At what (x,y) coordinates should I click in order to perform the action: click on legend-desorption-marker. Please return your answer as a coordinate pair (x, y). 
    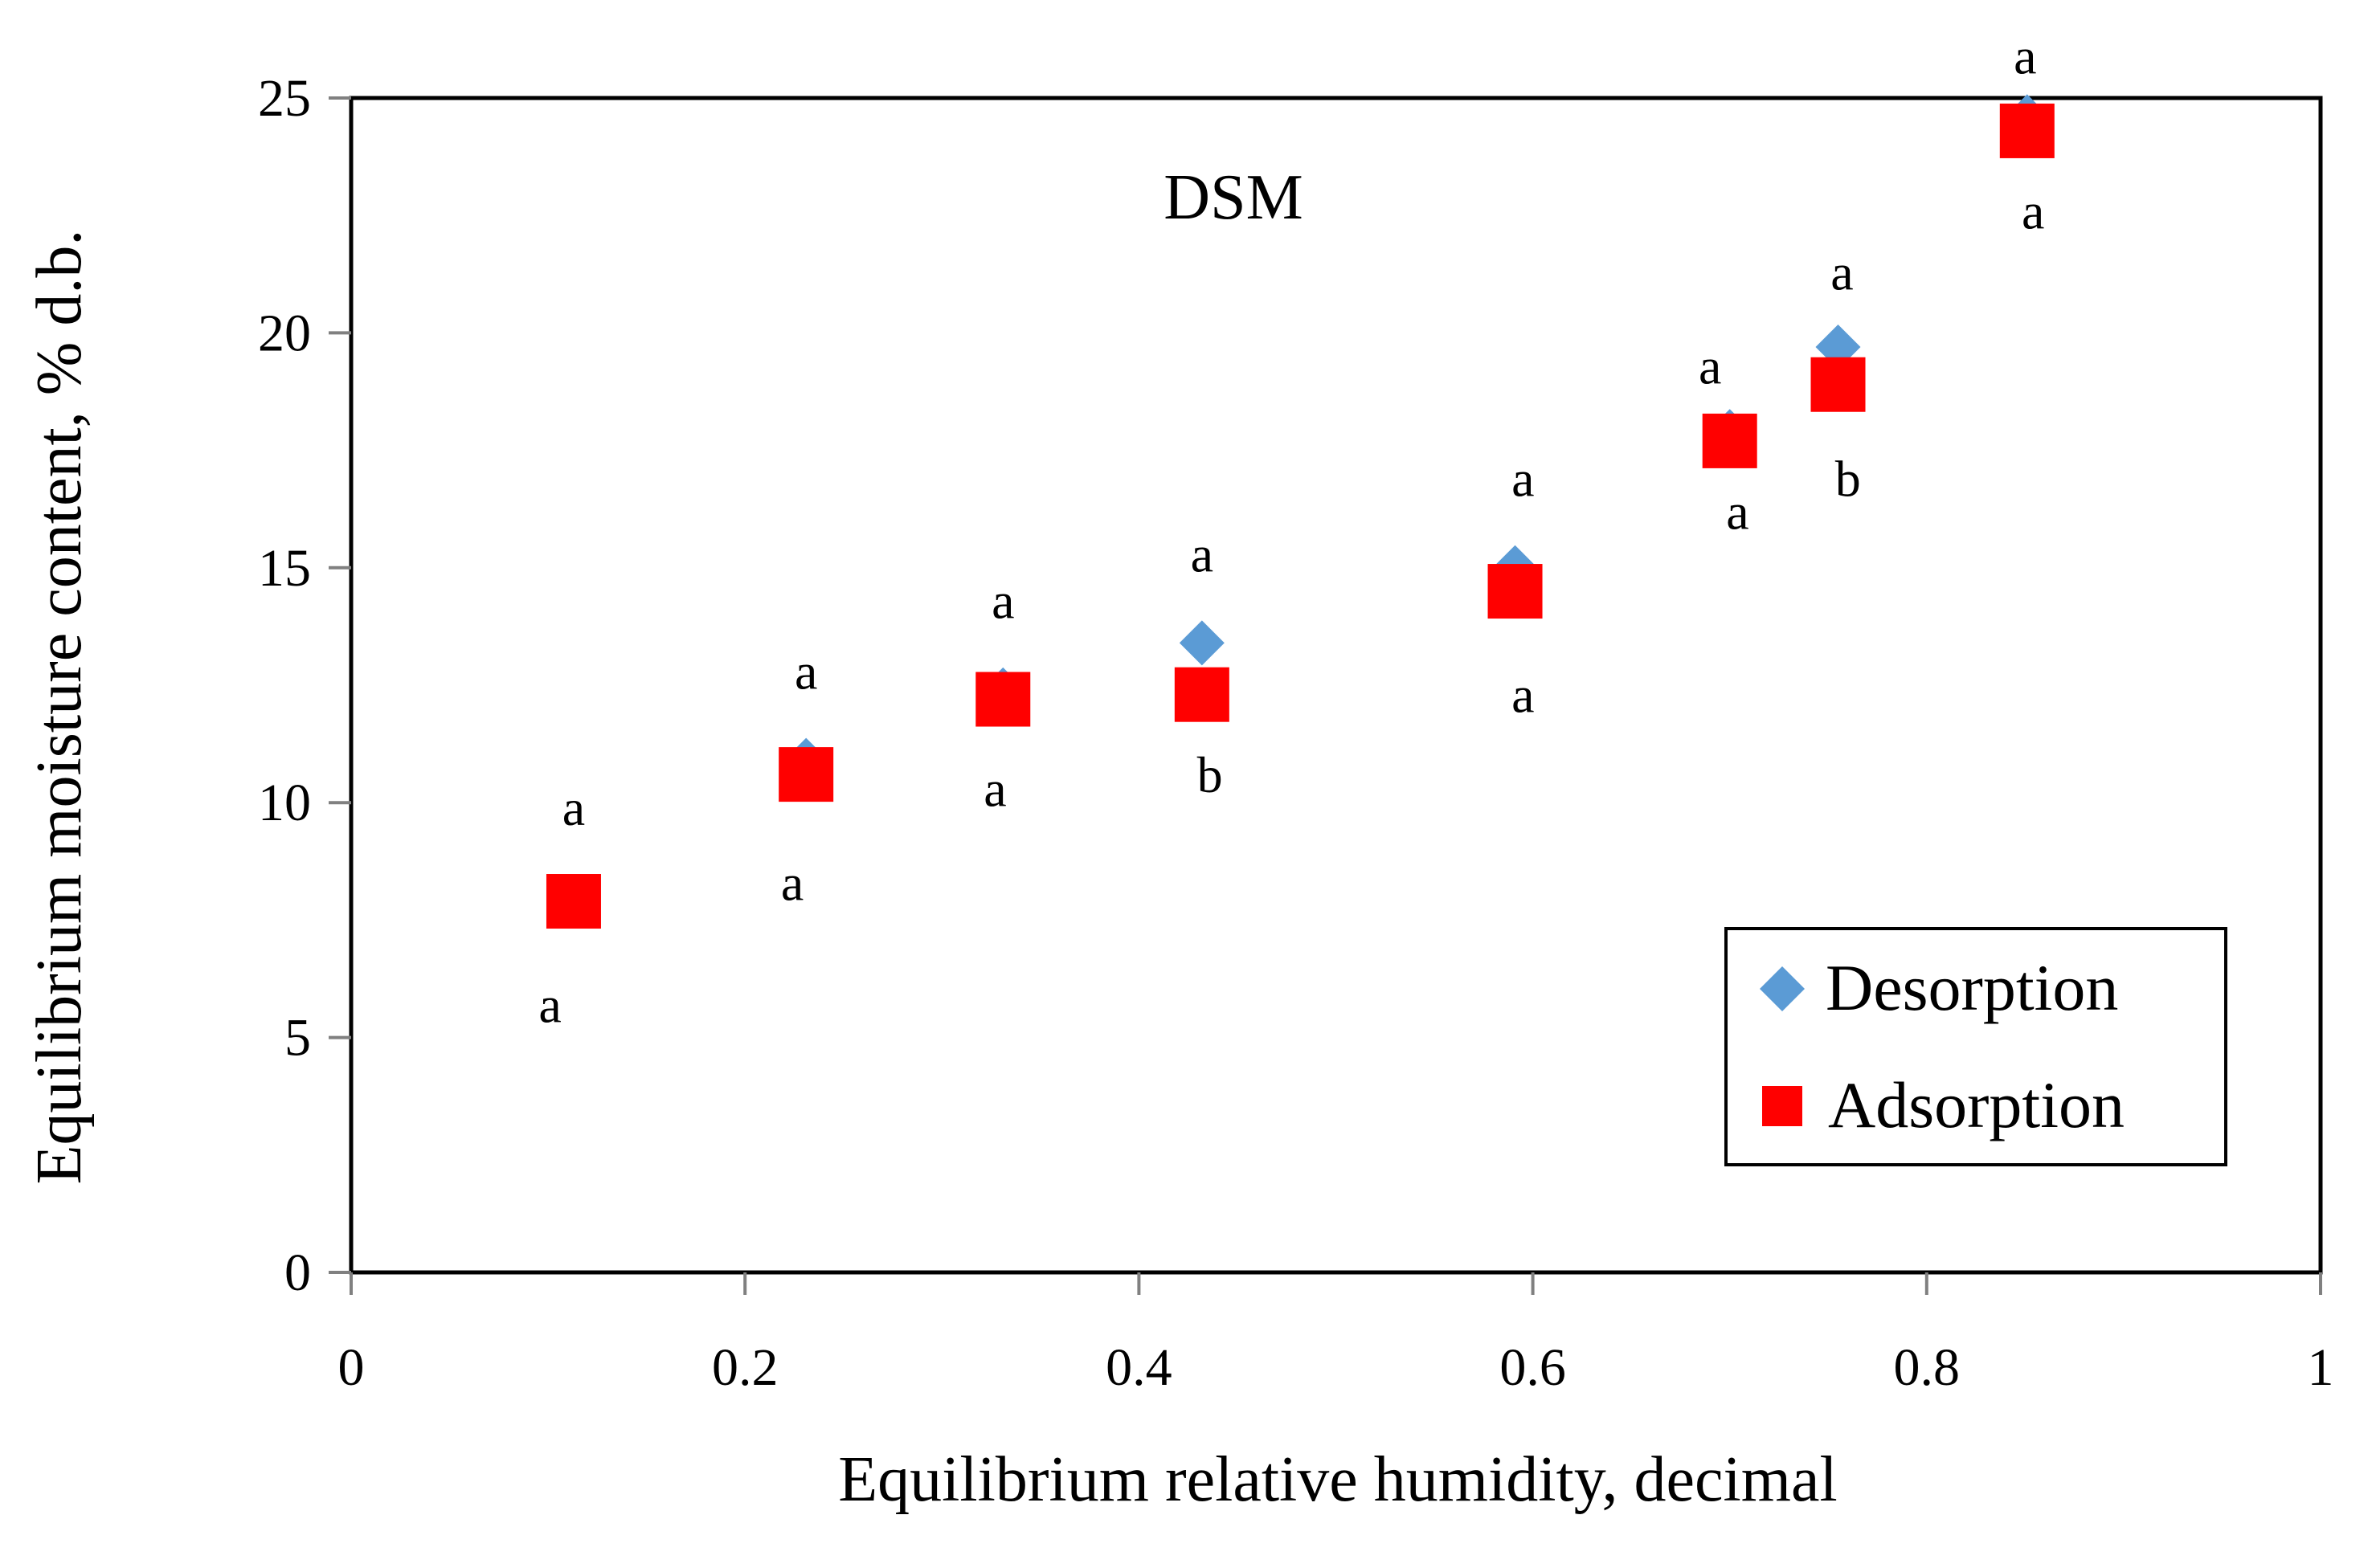
    Looking at the image, I should click on (1782, 988).